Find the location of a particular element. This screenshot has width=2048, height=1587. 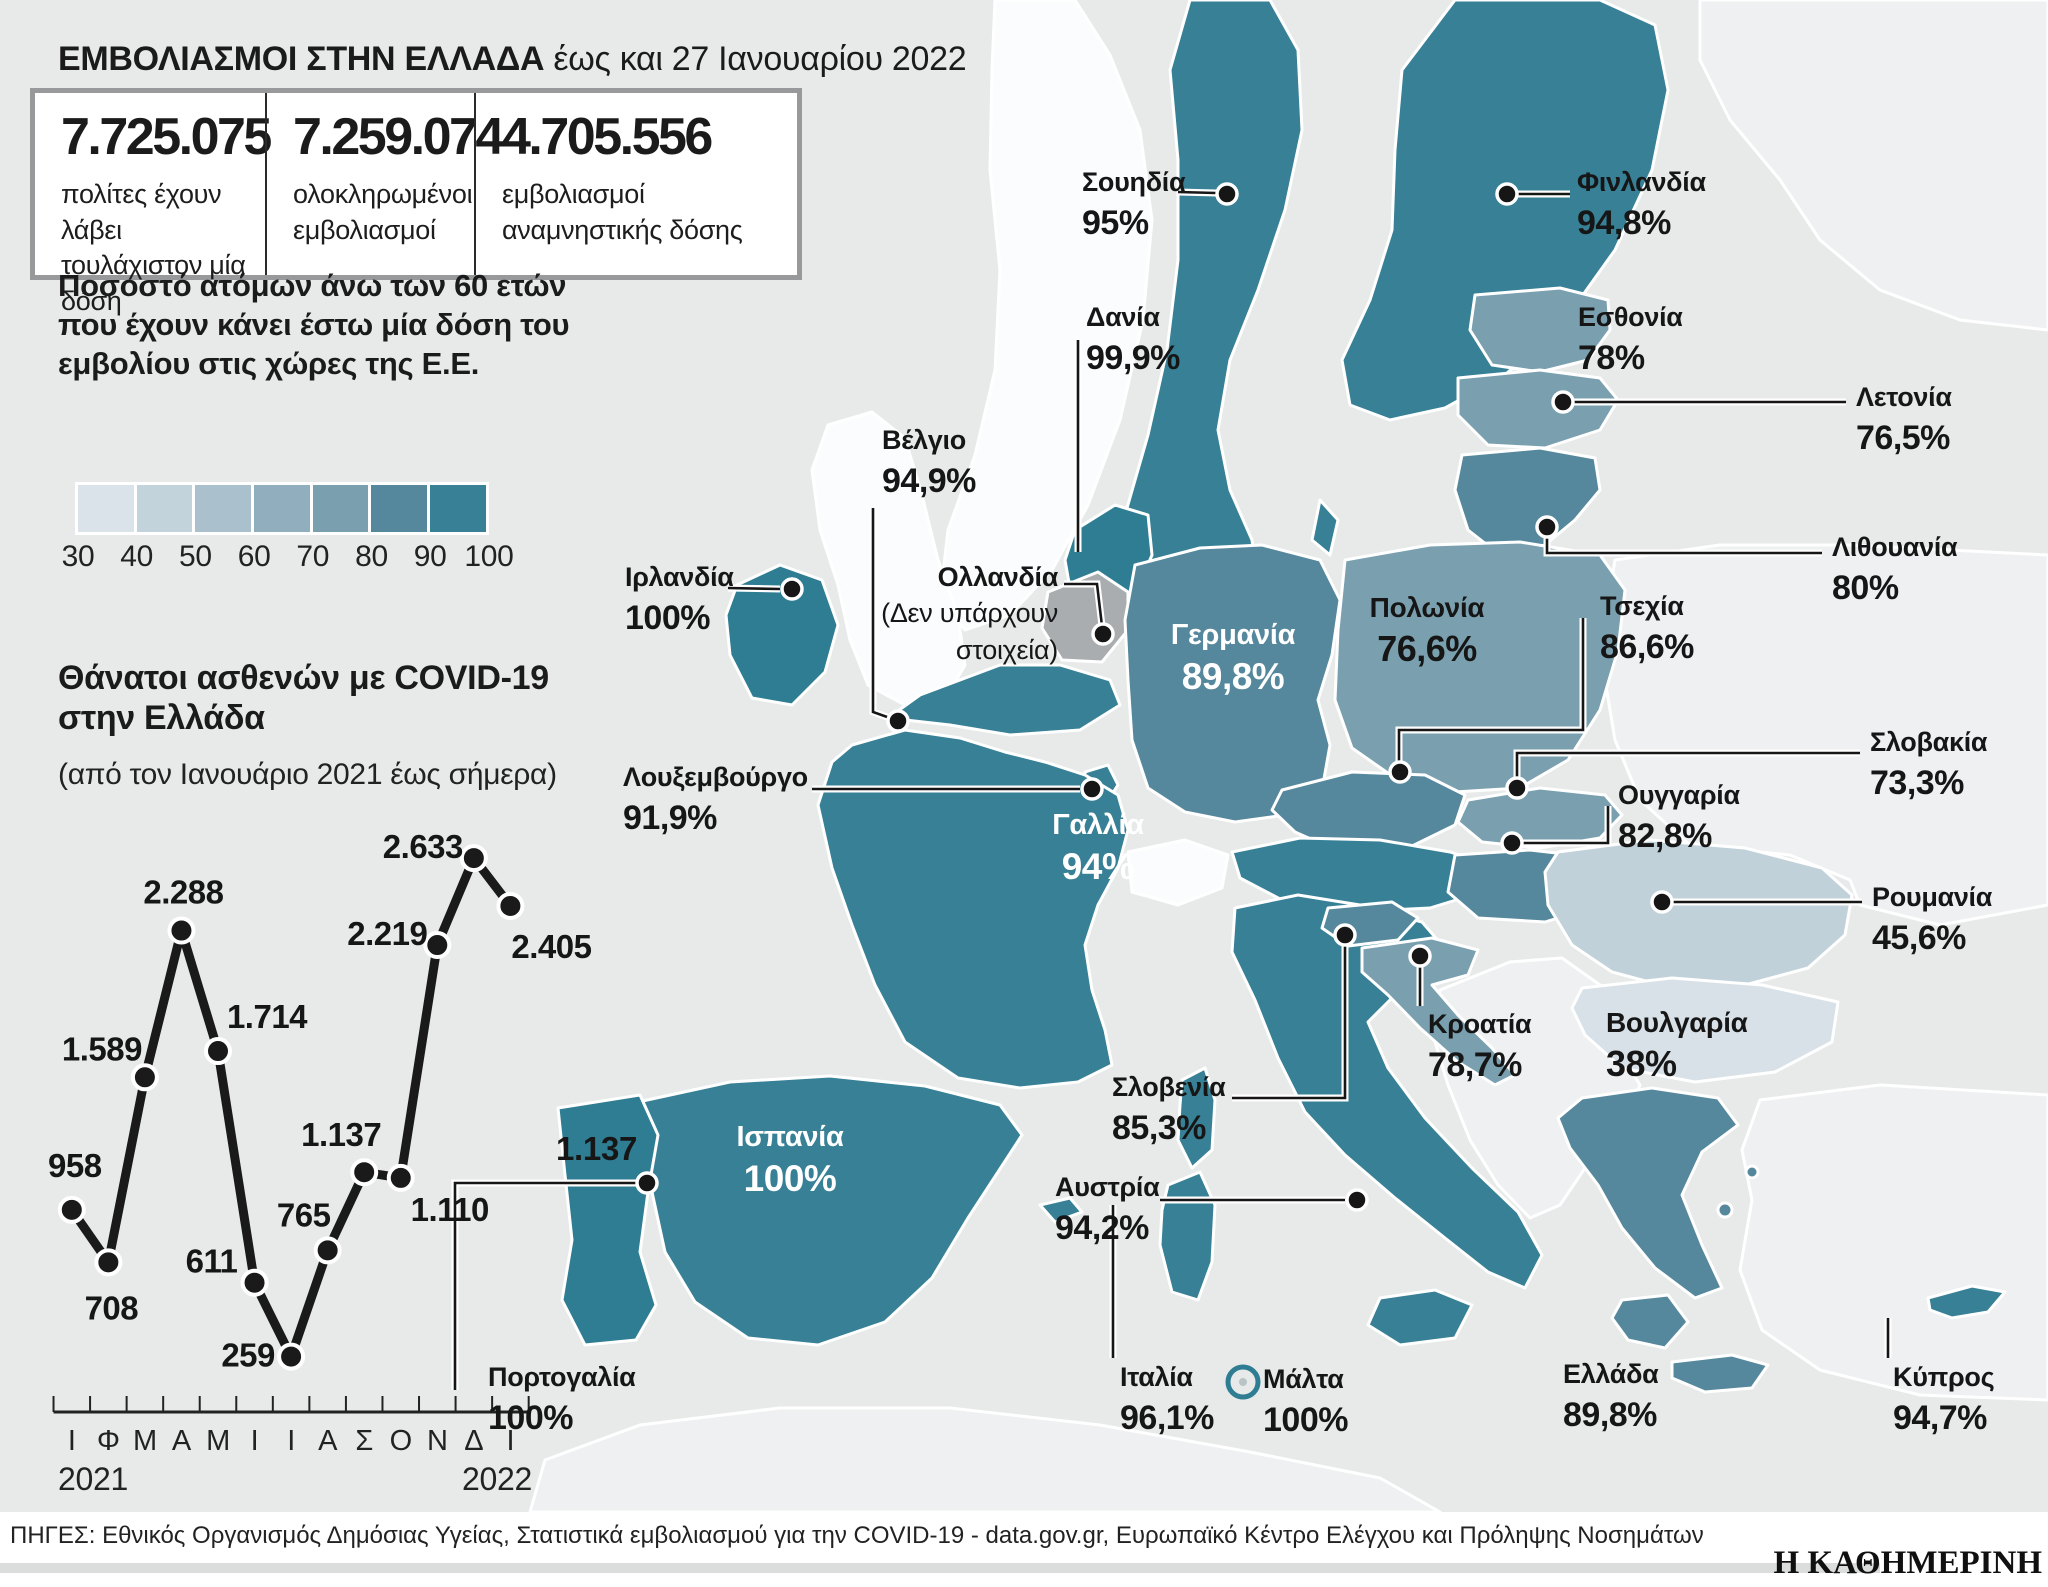

country-spain is located at coordinates (825, 1210).